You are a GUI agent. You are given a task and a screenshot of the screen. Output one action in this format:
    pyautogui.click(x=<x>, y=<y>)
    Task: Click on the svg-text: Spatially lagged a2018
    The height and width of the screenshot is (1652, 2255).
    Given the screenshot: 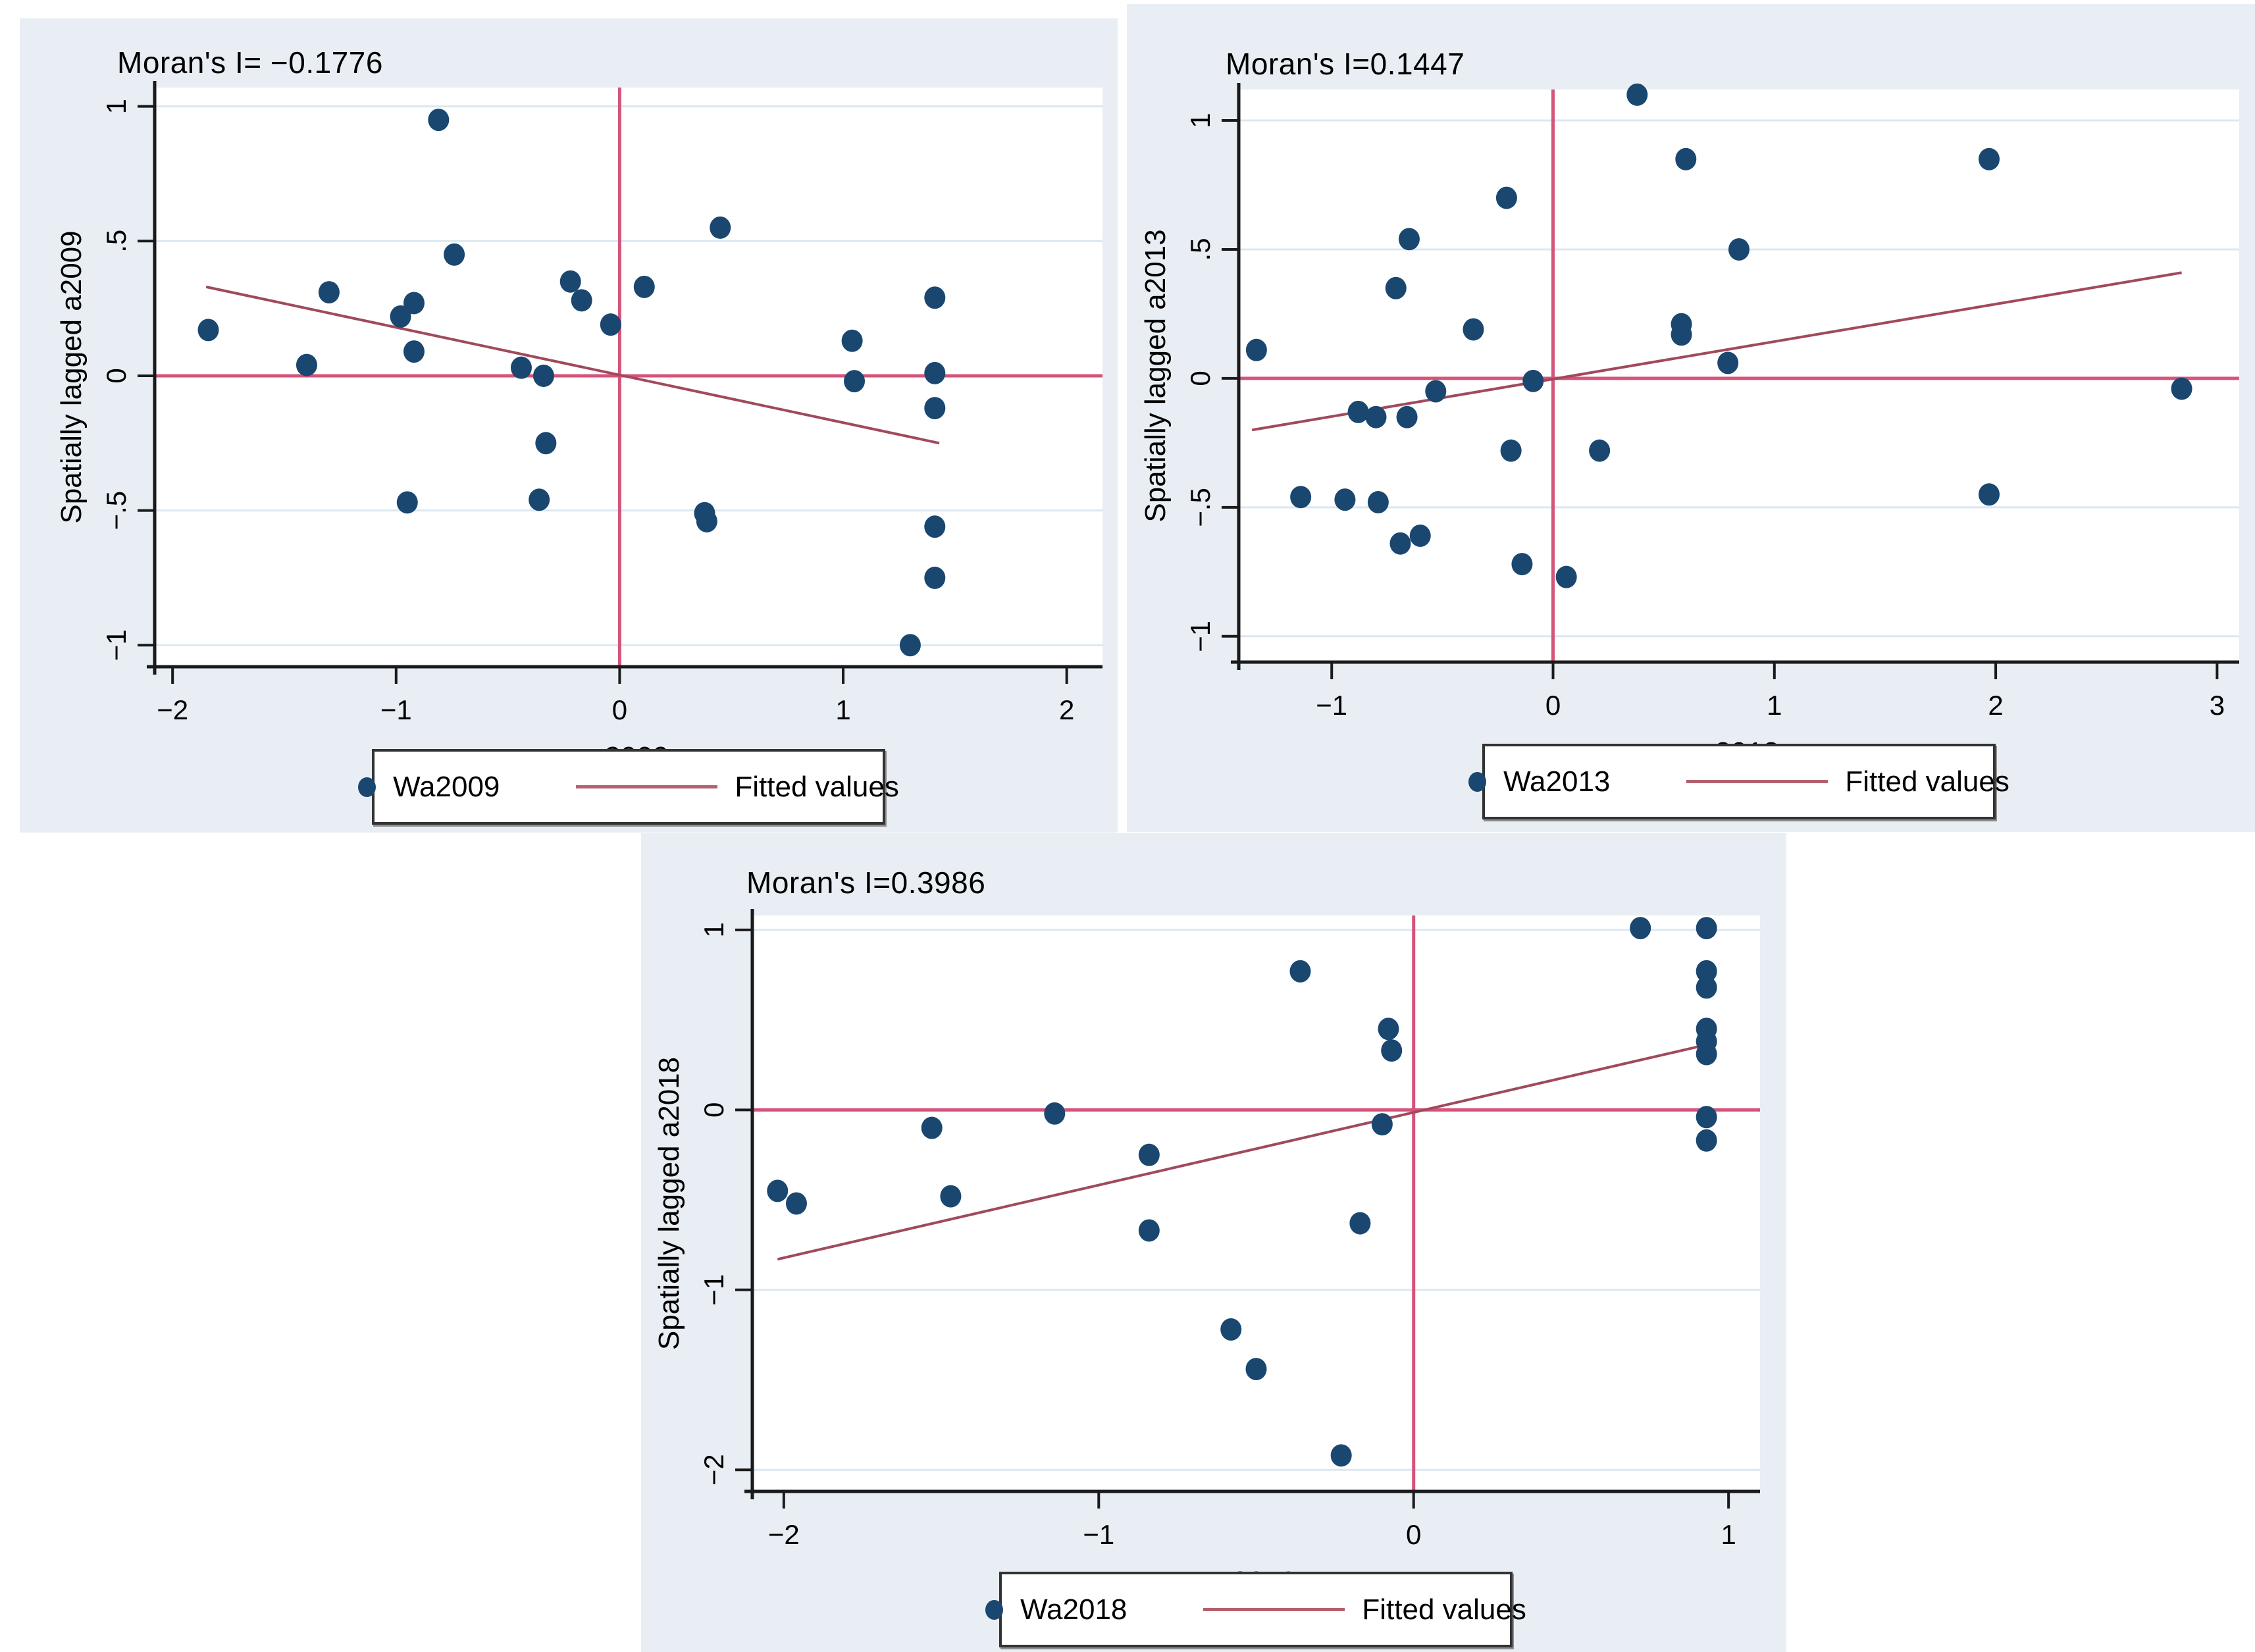 What is the action you would take?
    pyautogui.click(x=669, y=1203)
    